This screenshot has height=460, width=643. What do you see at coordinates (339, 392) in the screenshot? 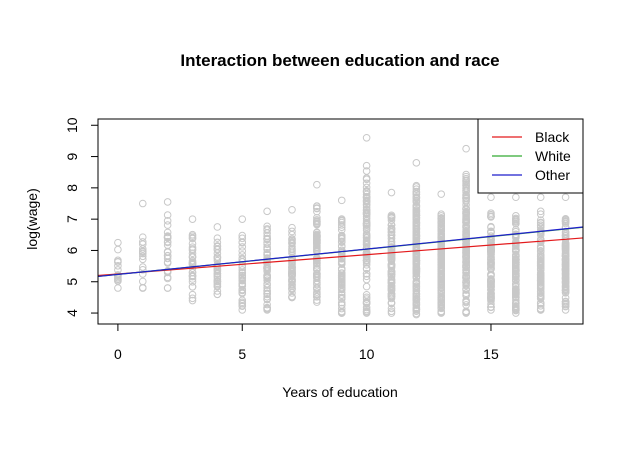
I see `x-axis-label: Years of education` at bounding box center [339, 392].